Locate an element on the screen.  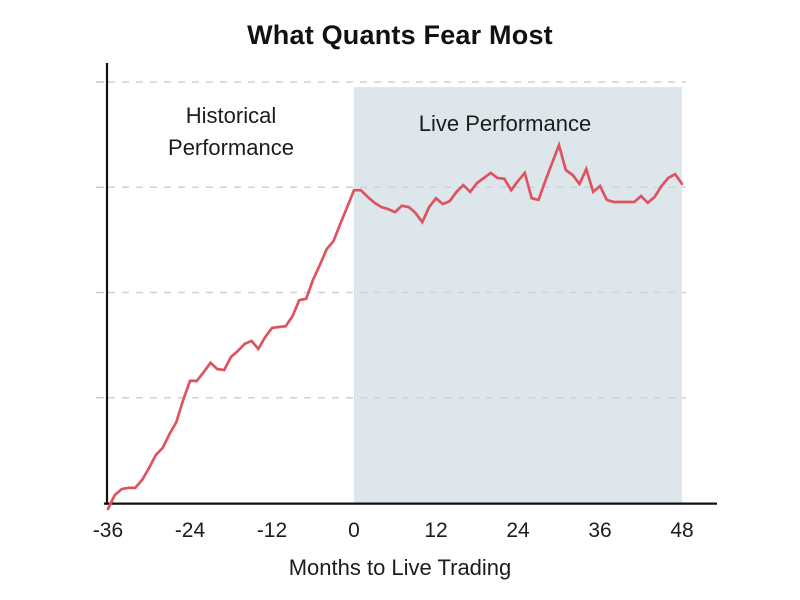
x-tick-label: -36 is located at coordinates (108, 530).